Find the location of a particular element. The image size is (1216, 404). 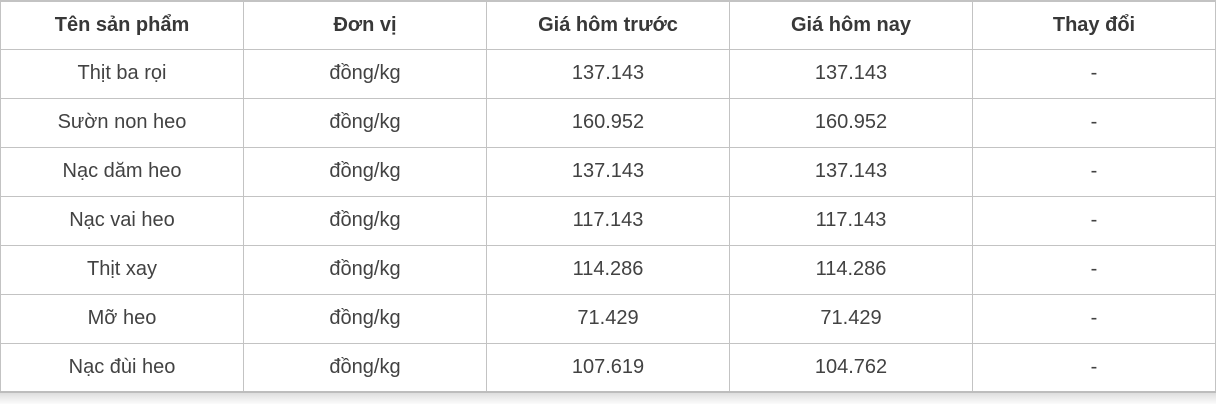

product-name-cell: Sườn non heo is located at coordinates (122, 122).